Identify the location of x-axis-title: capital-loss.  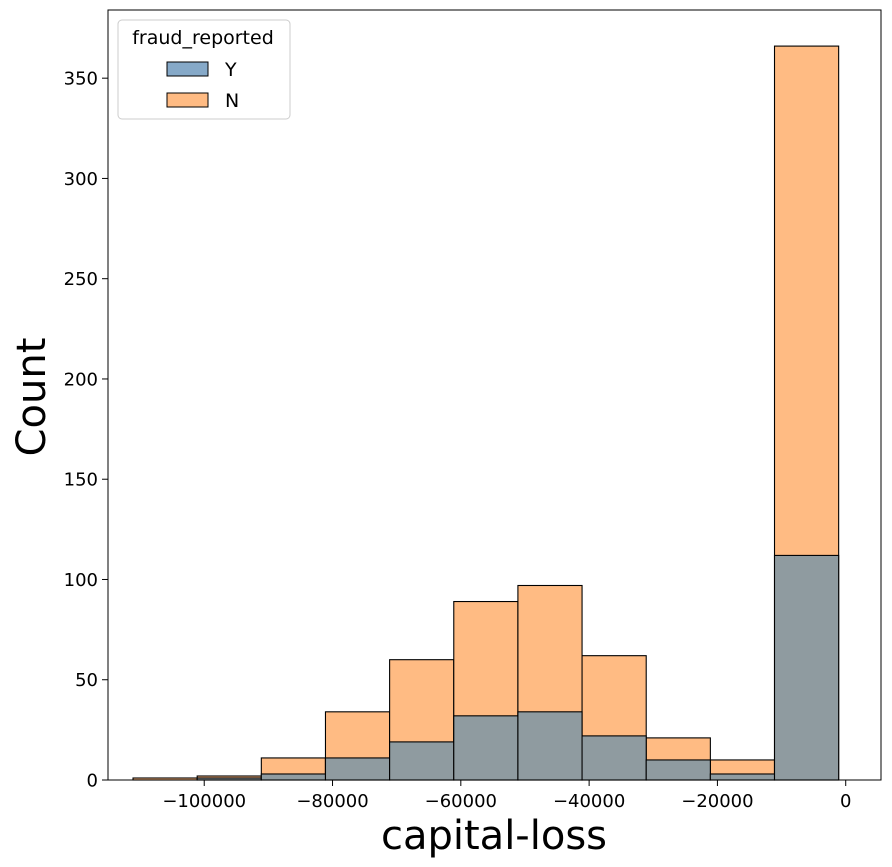
(494, 836).